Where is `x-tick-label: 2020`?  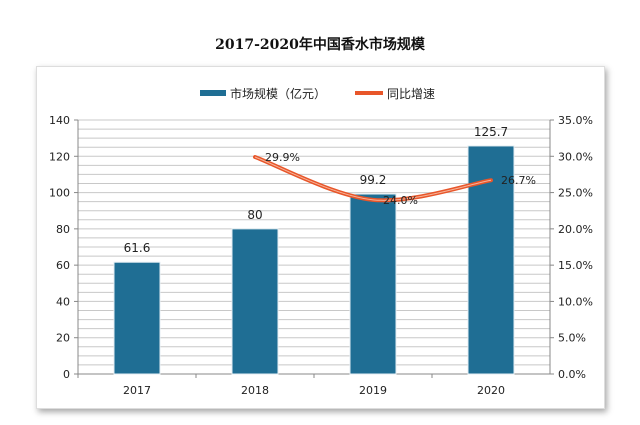
x-tick-label: 2020 is located at coordinates (491, 390).